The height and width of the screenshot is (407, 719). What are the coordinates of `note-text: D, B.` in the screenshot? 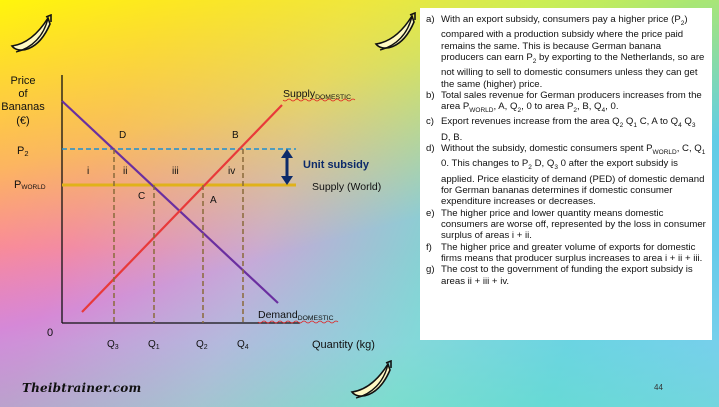 It's located at (452, 137).